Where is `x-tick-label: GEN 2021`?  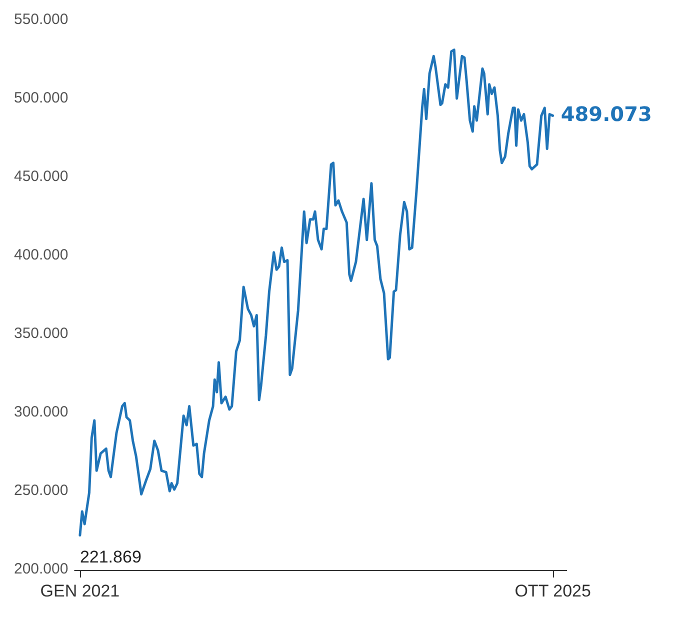 x-tick-label: GEN 2021 is located at coordinates (80, 590).